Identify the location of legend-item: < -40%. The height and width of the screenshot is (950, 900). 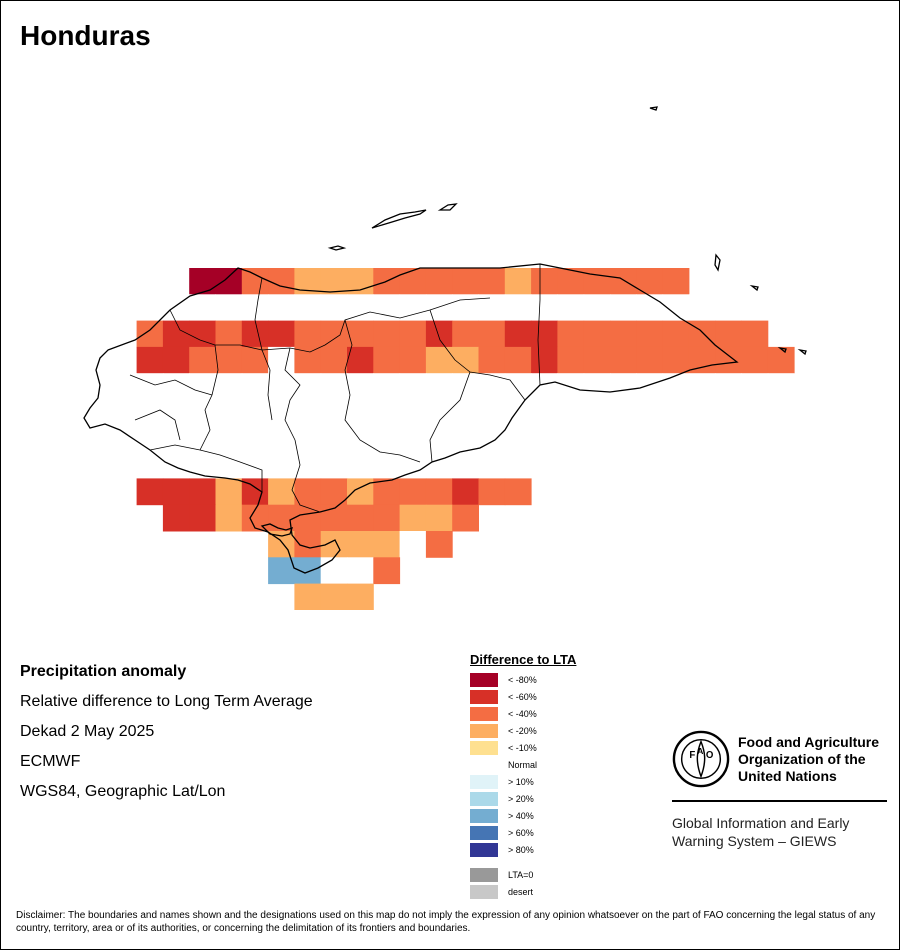
(523, 713).